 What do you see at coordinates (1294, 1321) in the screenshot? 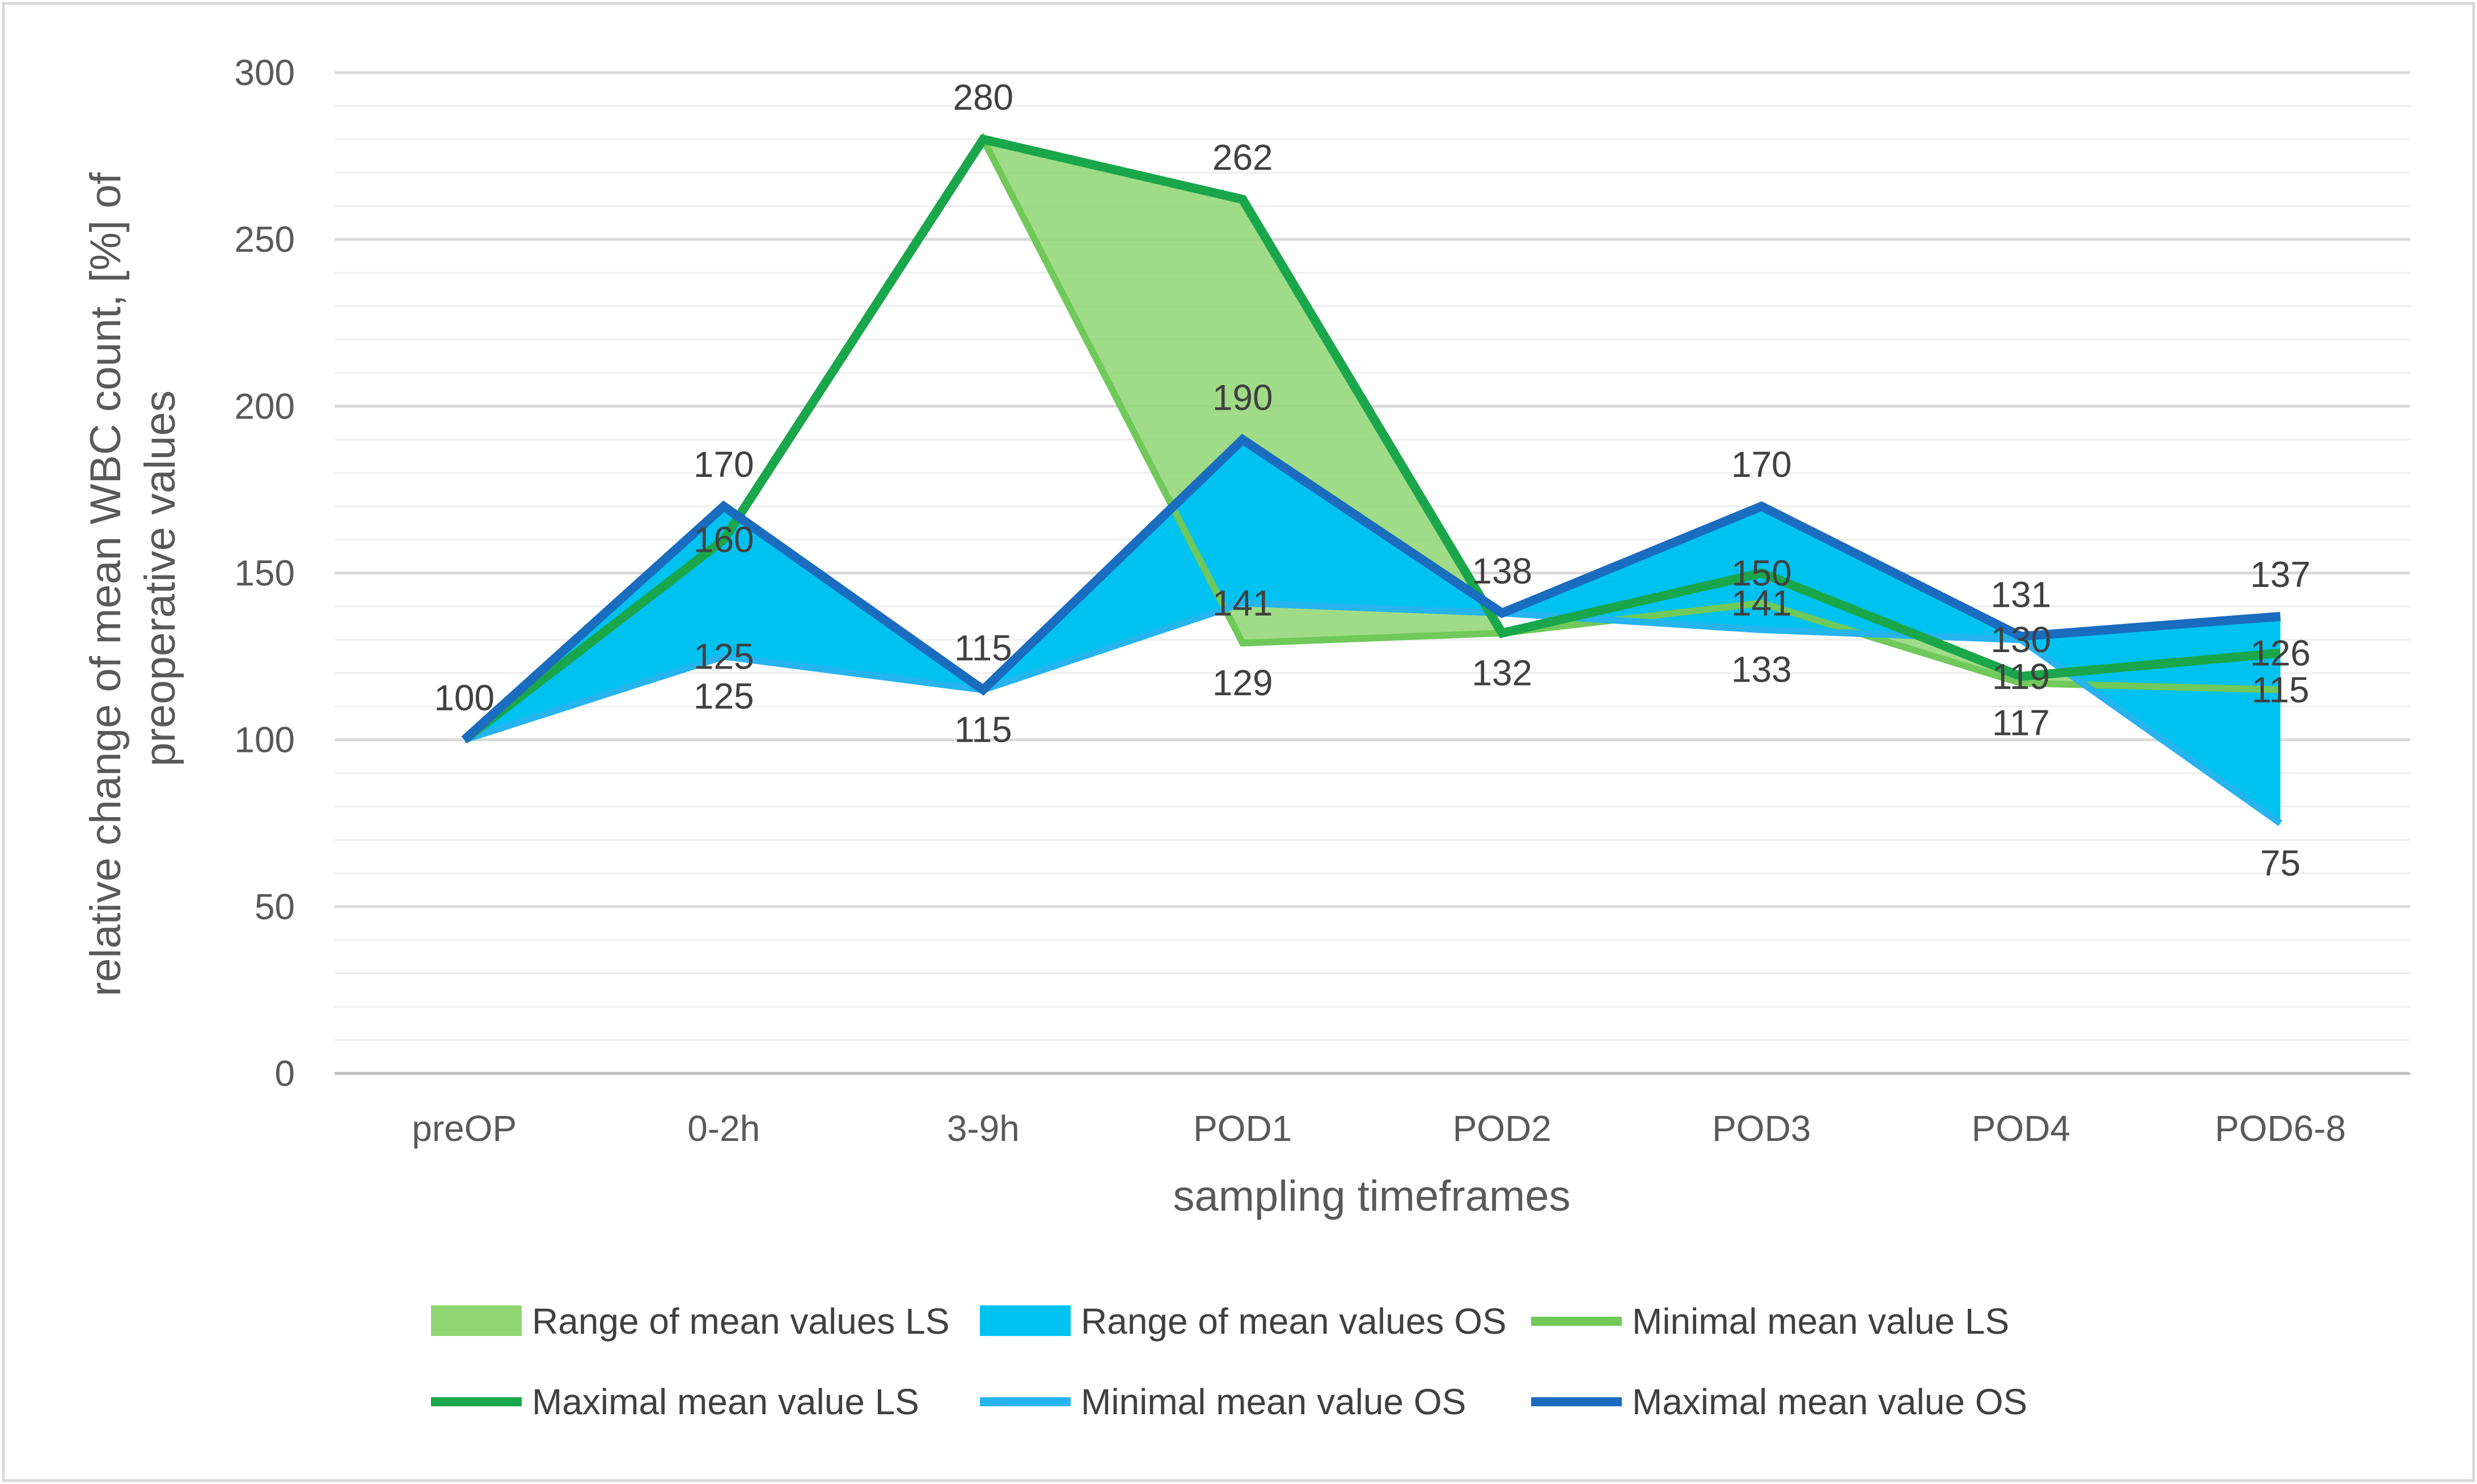
I see `legend-label: Range of mean values OS` at bounding box center [1294, 1321].